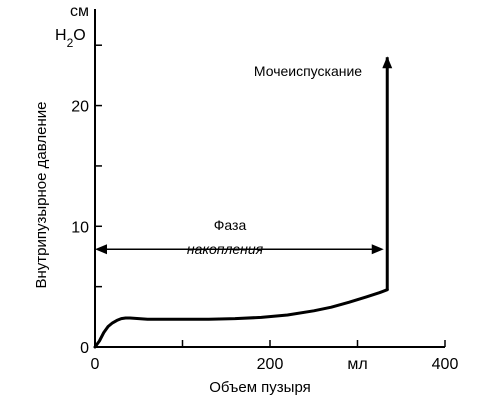 This screenshot has height=402, width=494. What do you see at coordinates (84, 348) in the screenshot?
I see `y-tick-label: 0` at bounding box center [84, 348].